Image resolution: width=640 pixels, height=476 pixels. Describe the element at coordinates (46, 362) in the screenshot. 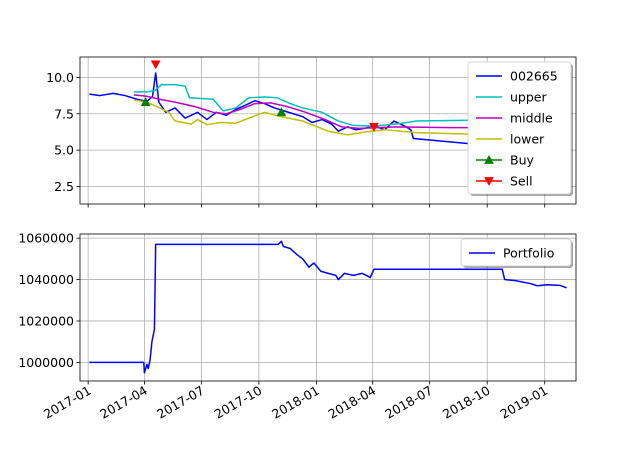

I see `y-tick-label: 1000000` at that location.